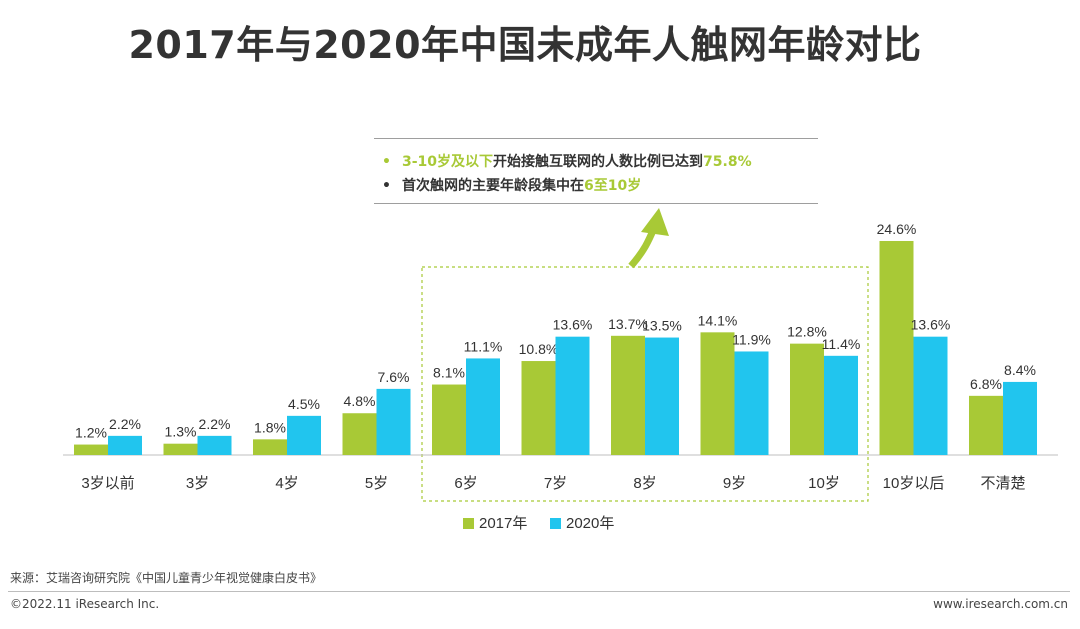 This screenshot has height=629, width=1080. I want to click on category-label-1: 3岁, so click(197, 483).